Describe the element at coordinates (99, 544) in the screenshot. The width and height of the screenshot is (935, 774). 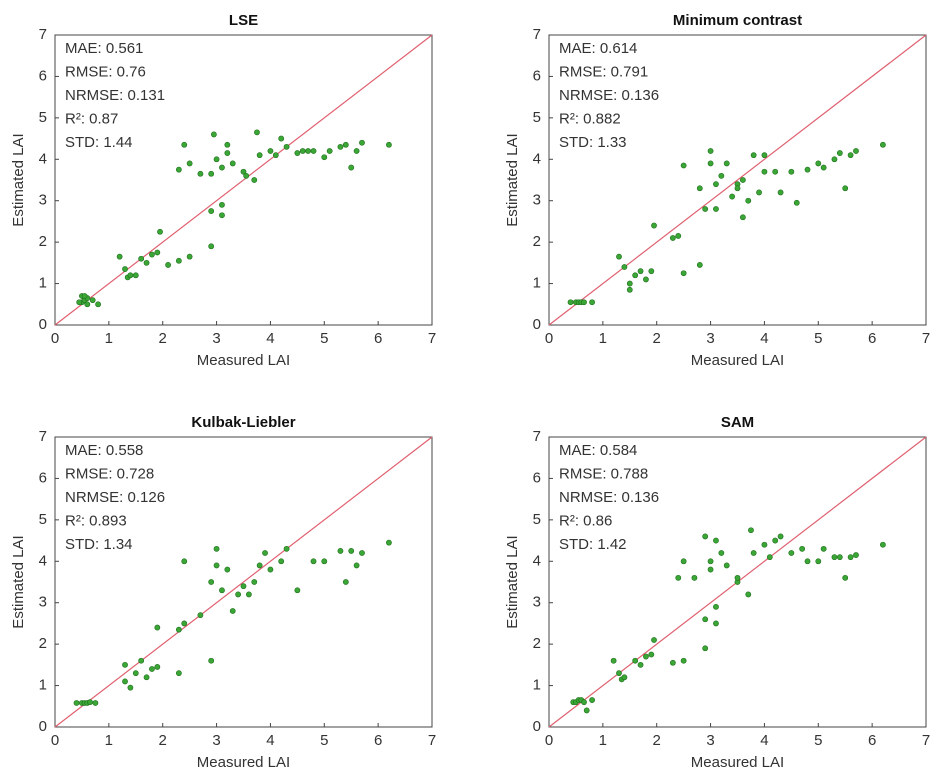
I see `stat-annotation: STD: 1.34` at that location.